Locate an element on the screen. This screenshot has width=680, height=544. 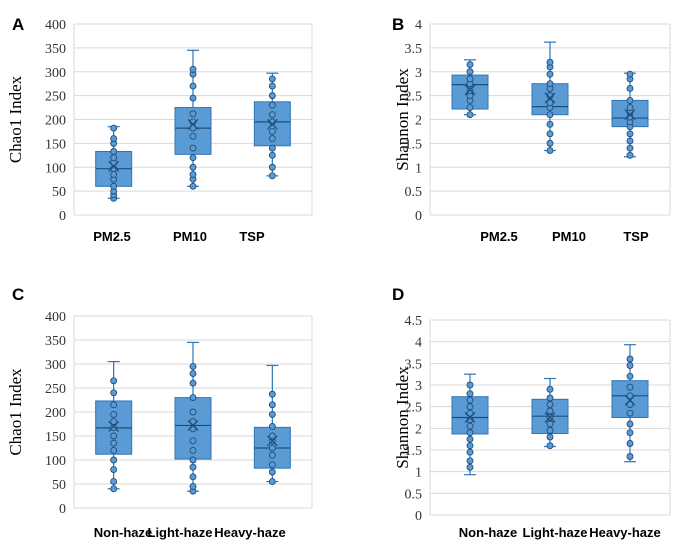
y-tick-label: 3 is located at coordinates (418, 386).